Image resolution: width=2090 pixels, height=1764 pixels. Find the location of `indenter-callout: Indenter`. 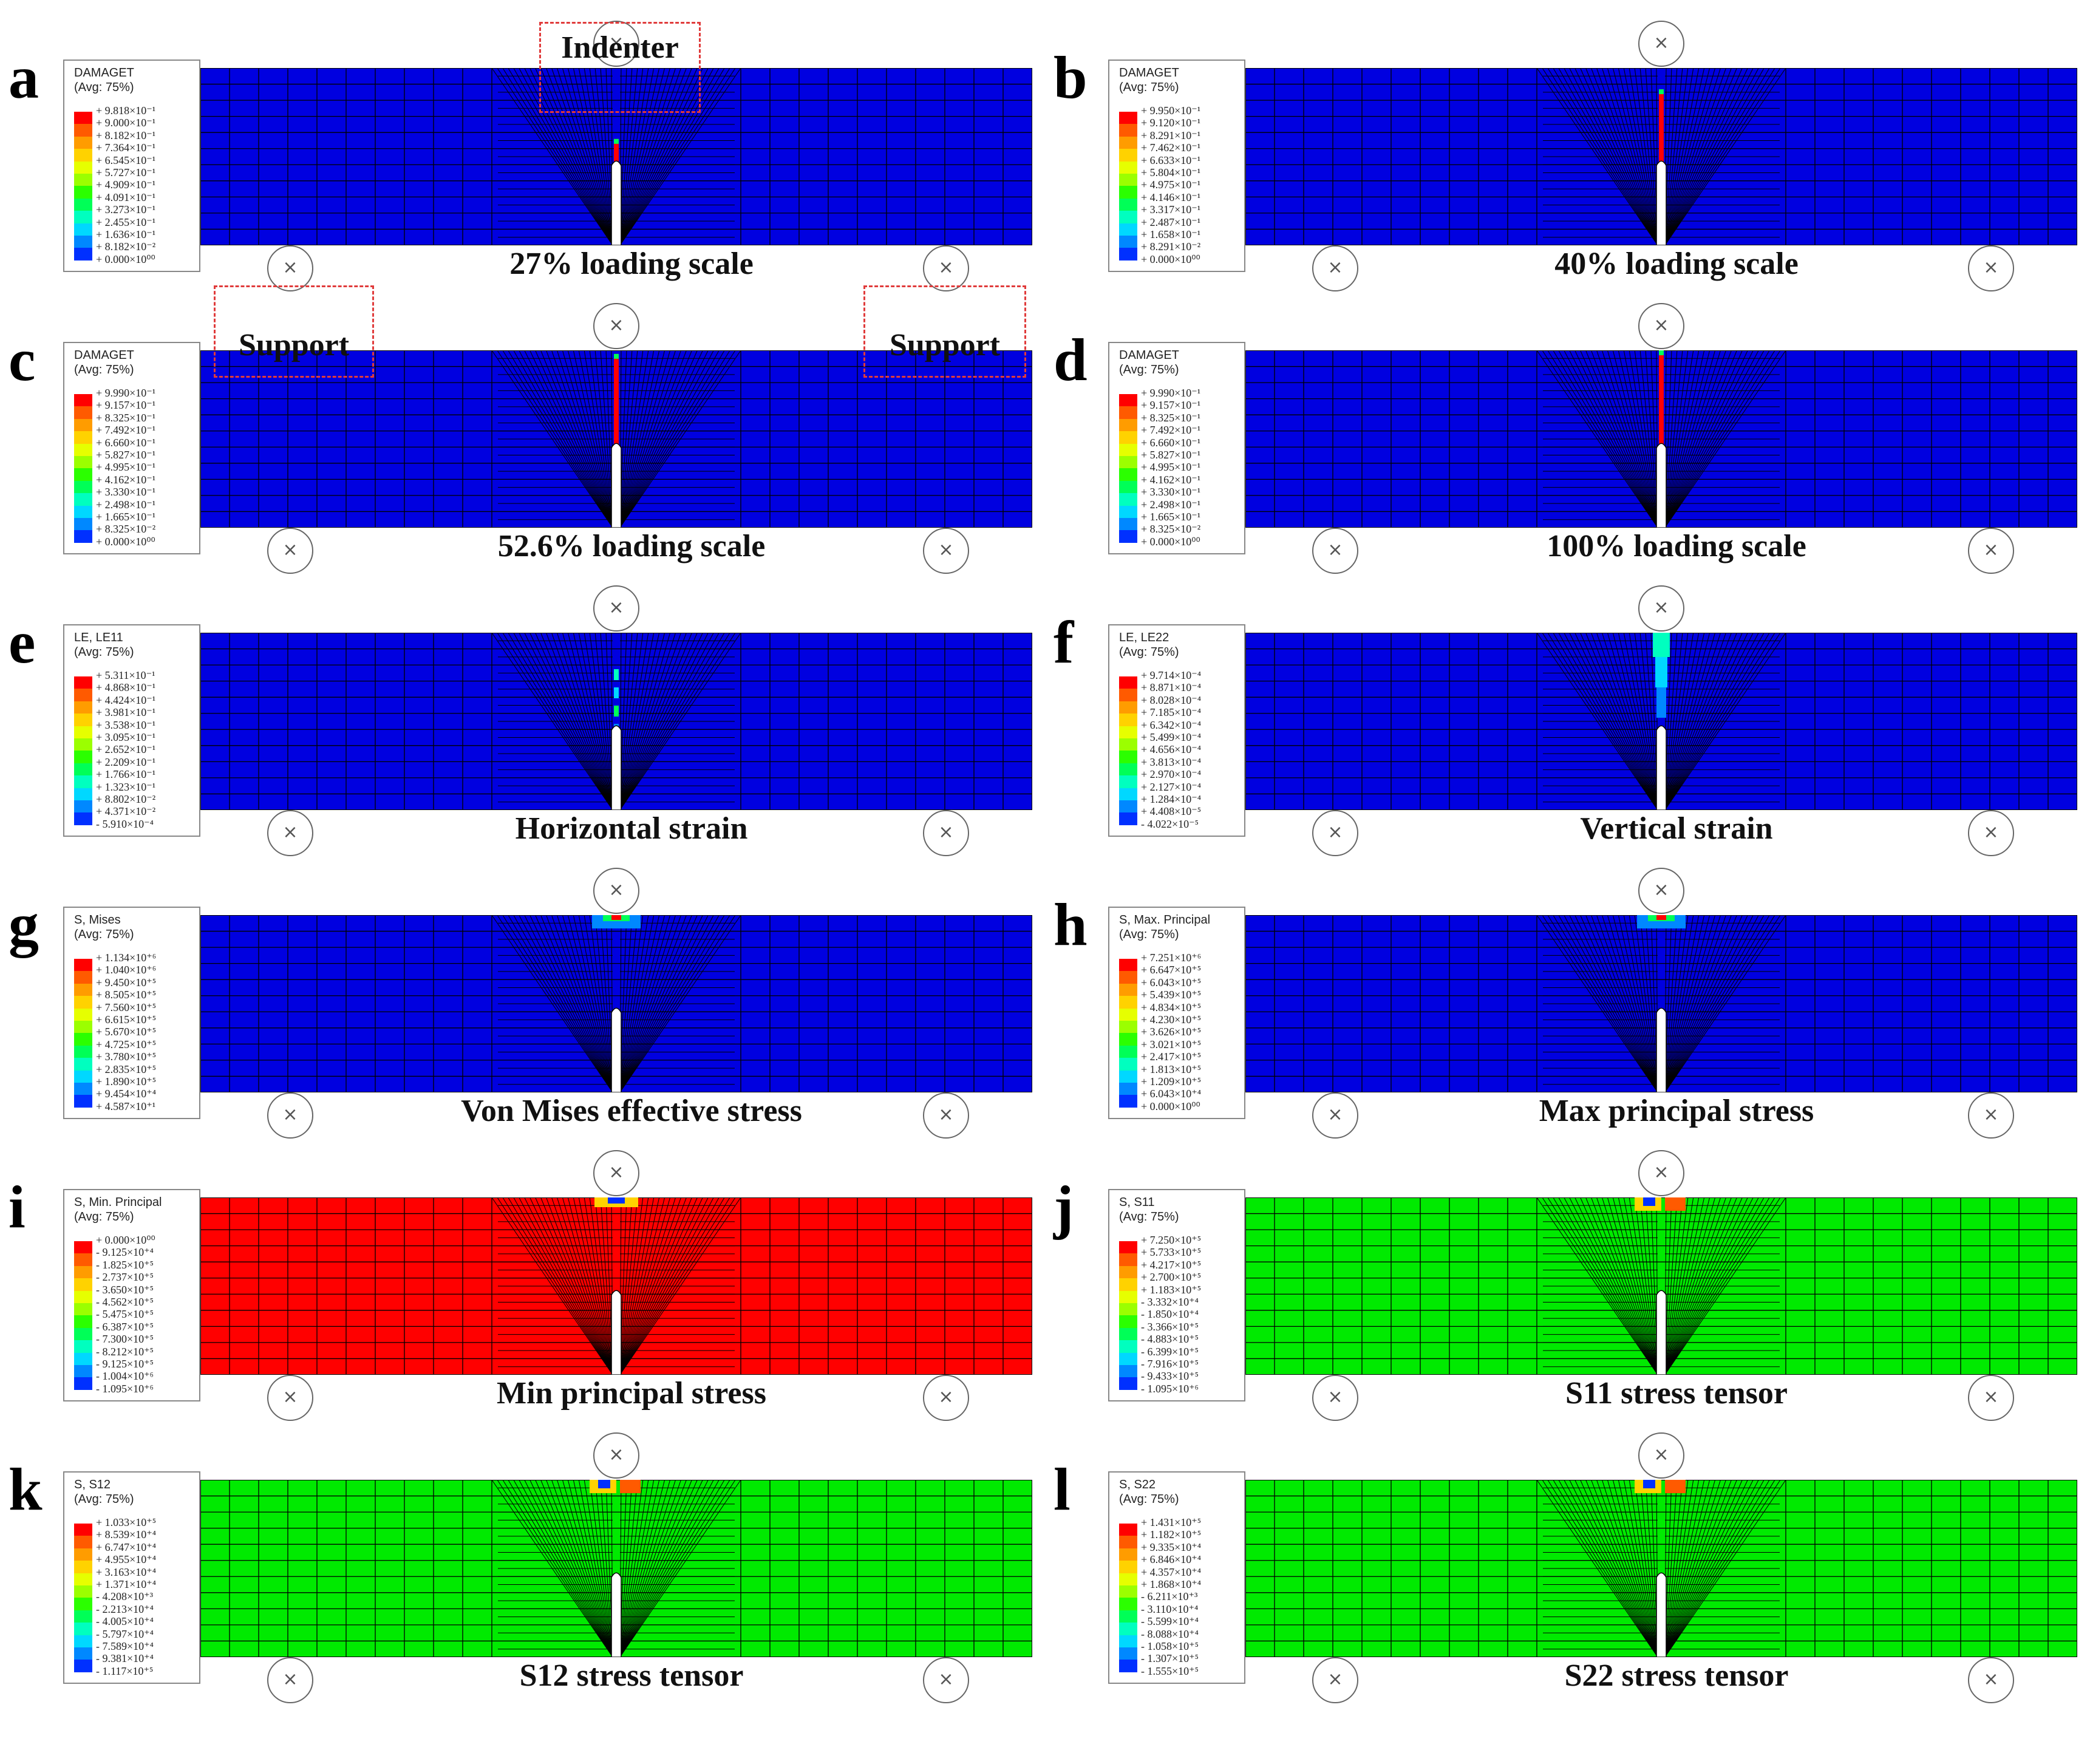

indenter-callout: Indenter is located at coordinates (620, 67).